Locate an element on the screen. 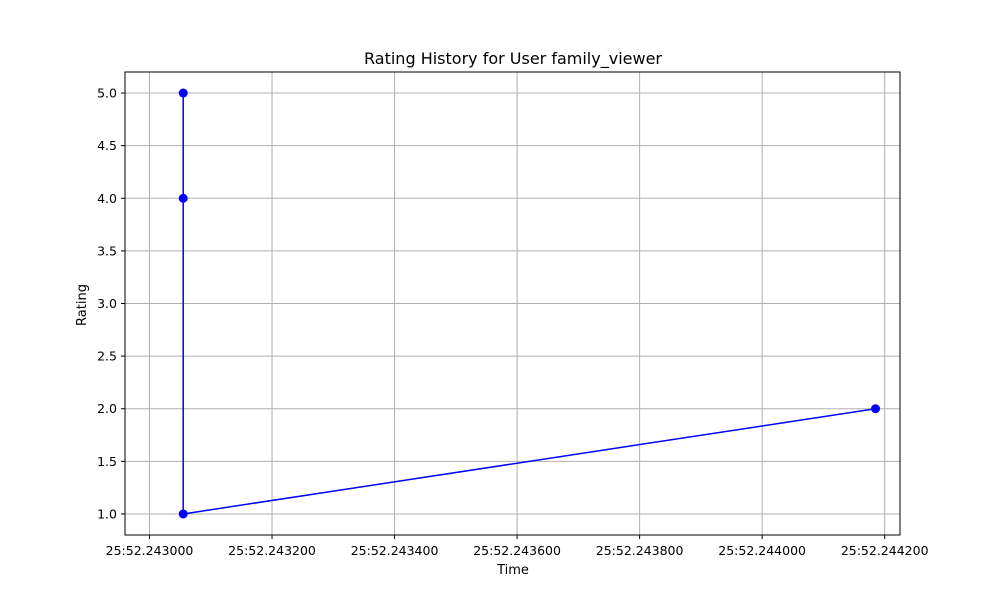  x-axis-label: Time is located at coordinates (512, 570).